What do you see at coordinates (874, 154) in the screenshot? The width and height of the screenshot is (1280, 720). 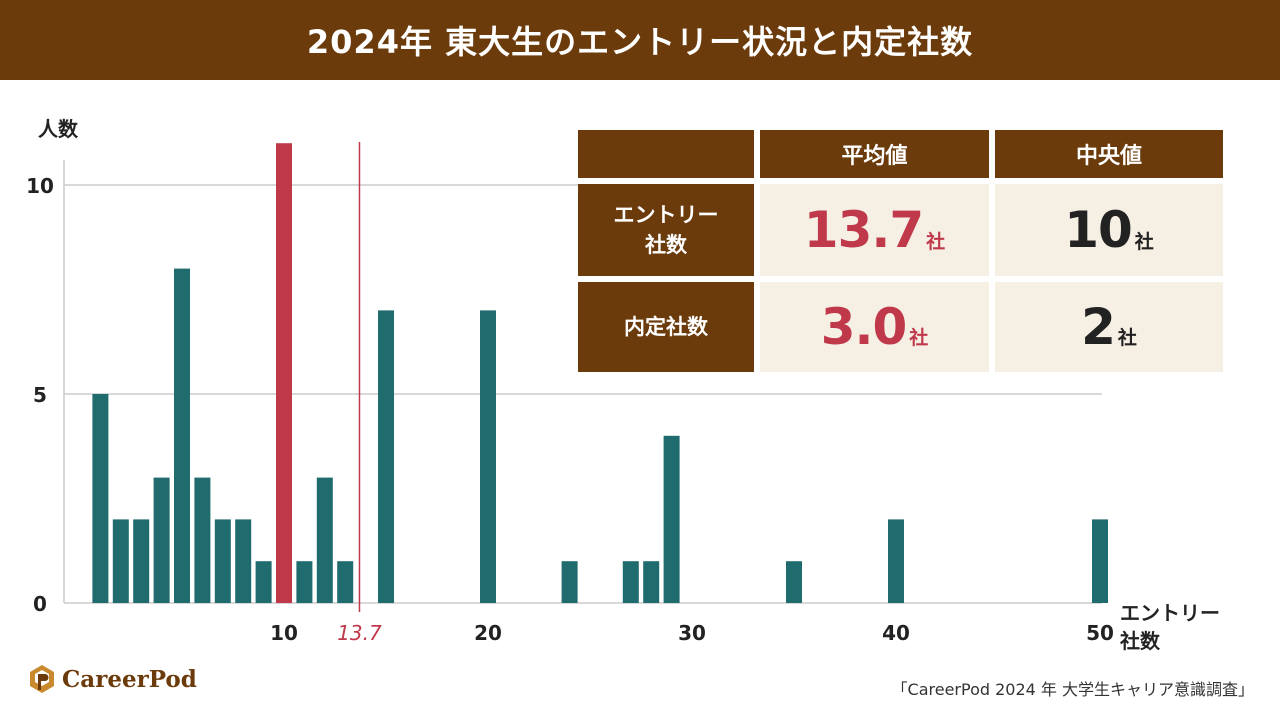 I see `stats-header-mean: 平均値` at bounding box center [874, 154].